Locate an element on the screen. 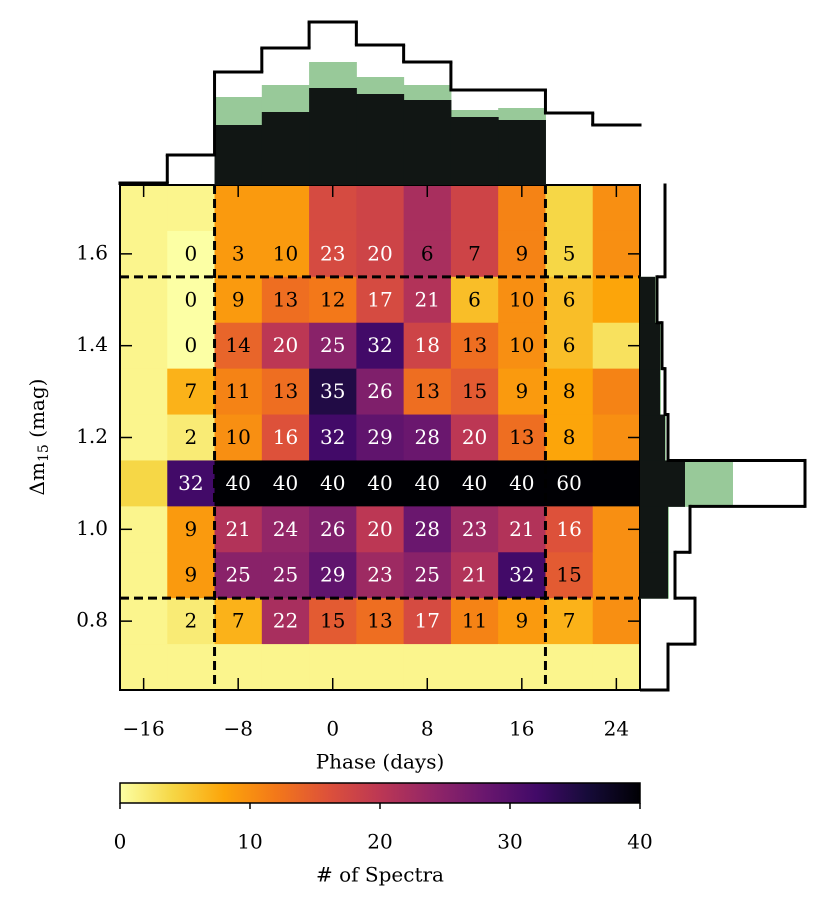 The image size is (831, 906). cell-annotation: 40 is located at coordinates (237, 483).